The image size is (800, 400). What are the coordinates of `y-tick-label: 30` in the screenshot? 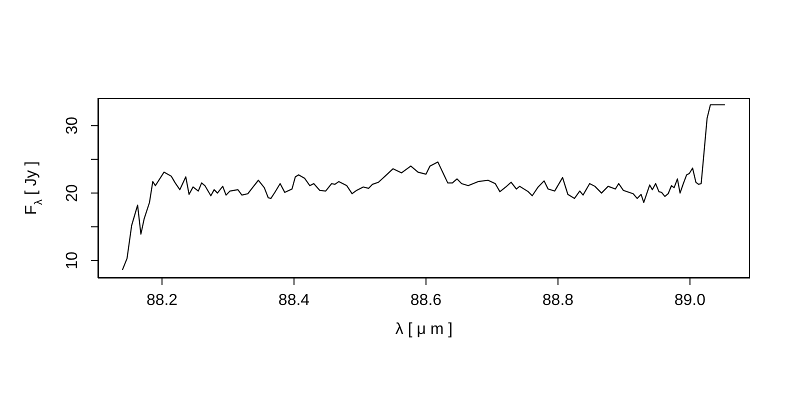 It's located at (72, 125).